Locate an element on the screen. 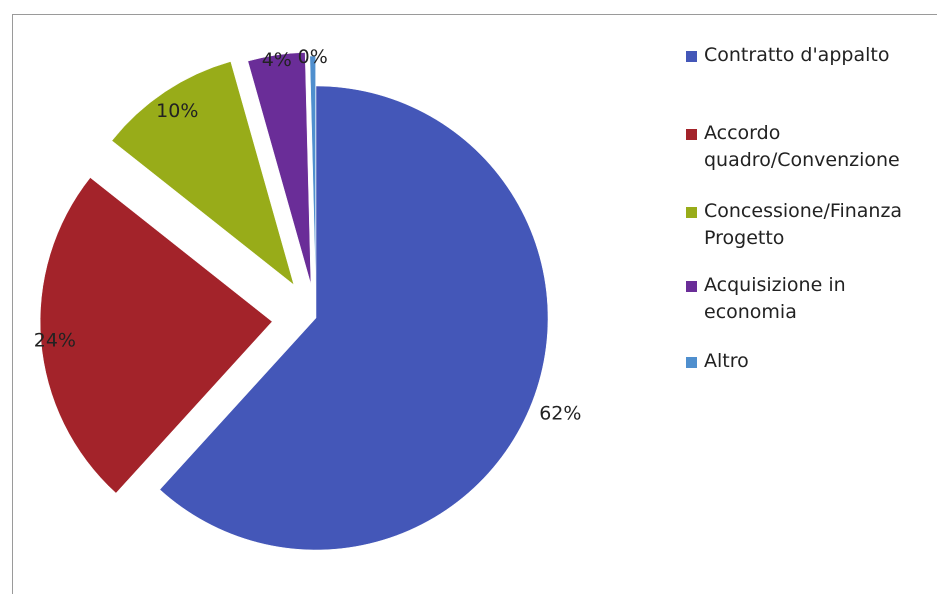 The width and height of the screenshot is (937, 594). pie-data-label-4: 0% is located at coordinates (313, 57).